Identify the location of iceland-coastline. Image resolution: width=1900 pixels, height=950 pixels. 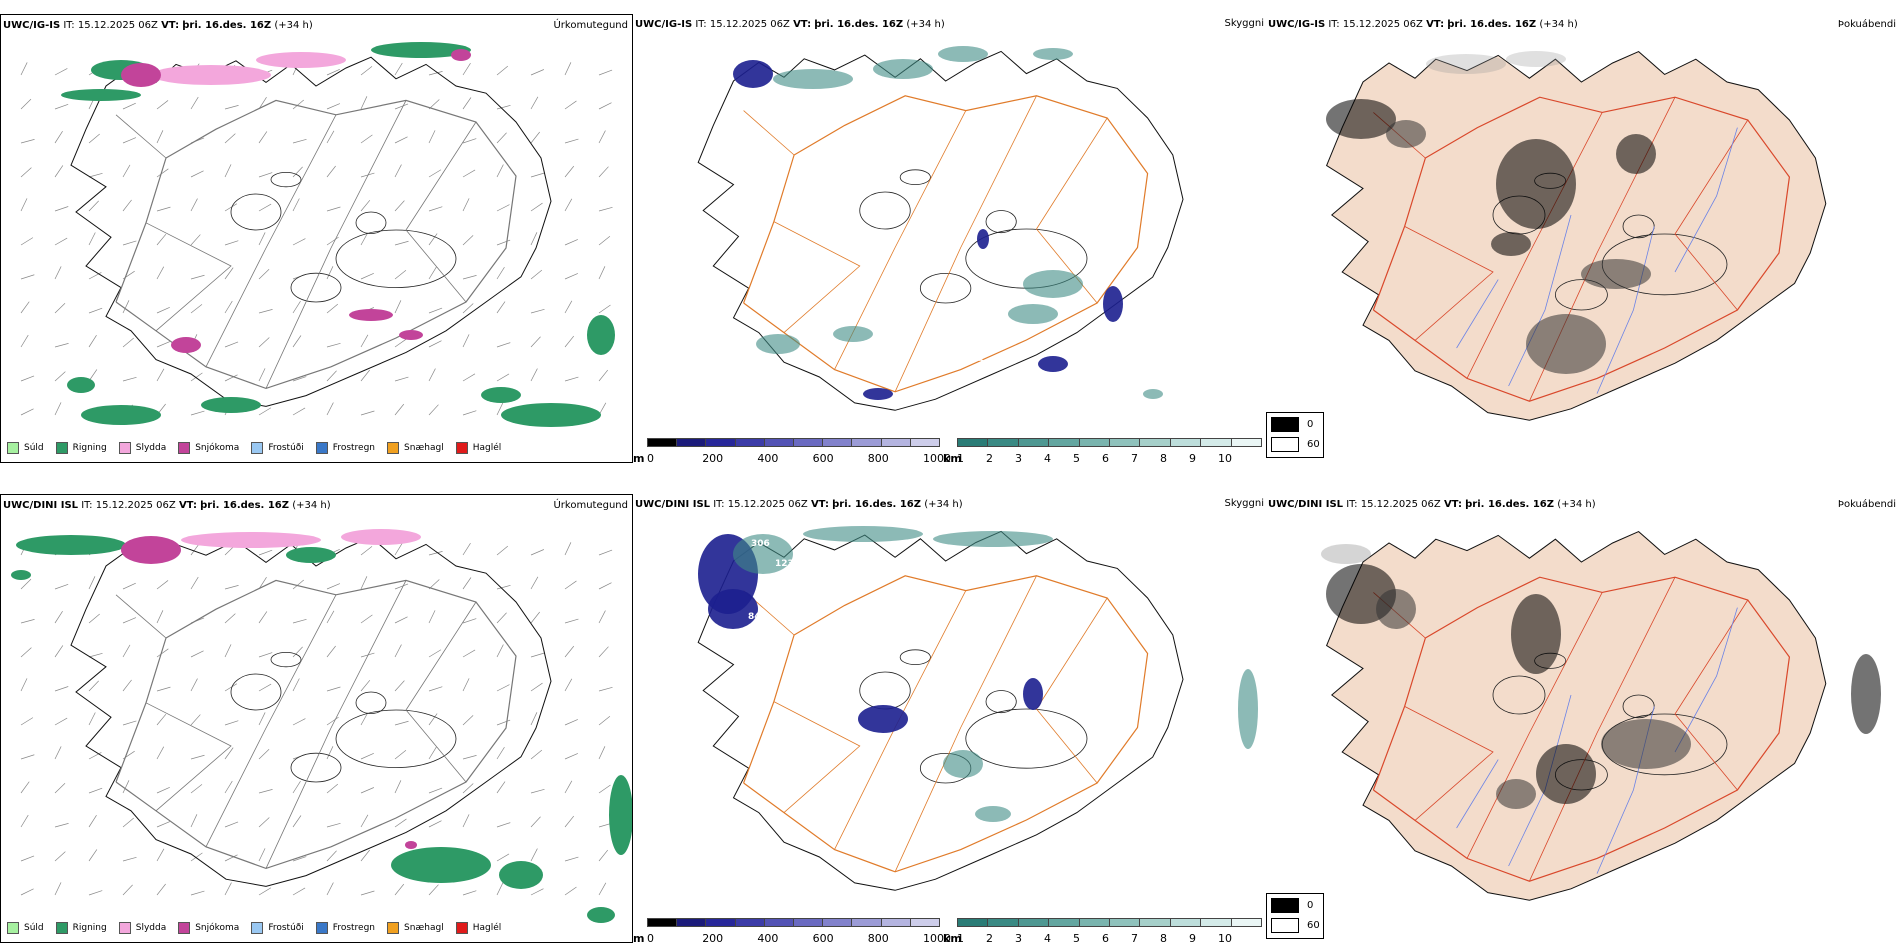
(940, 230).